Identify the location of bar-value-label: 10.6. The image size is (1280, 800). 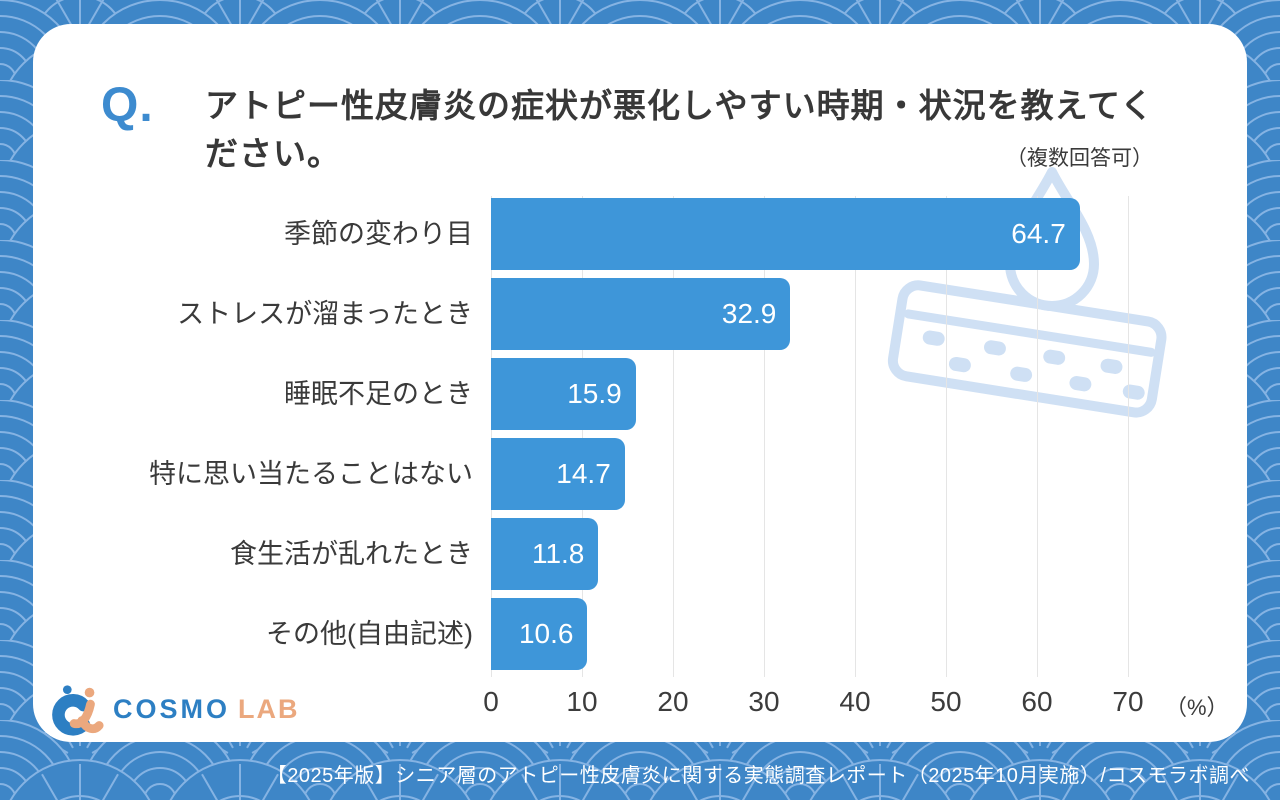
(546, 633).